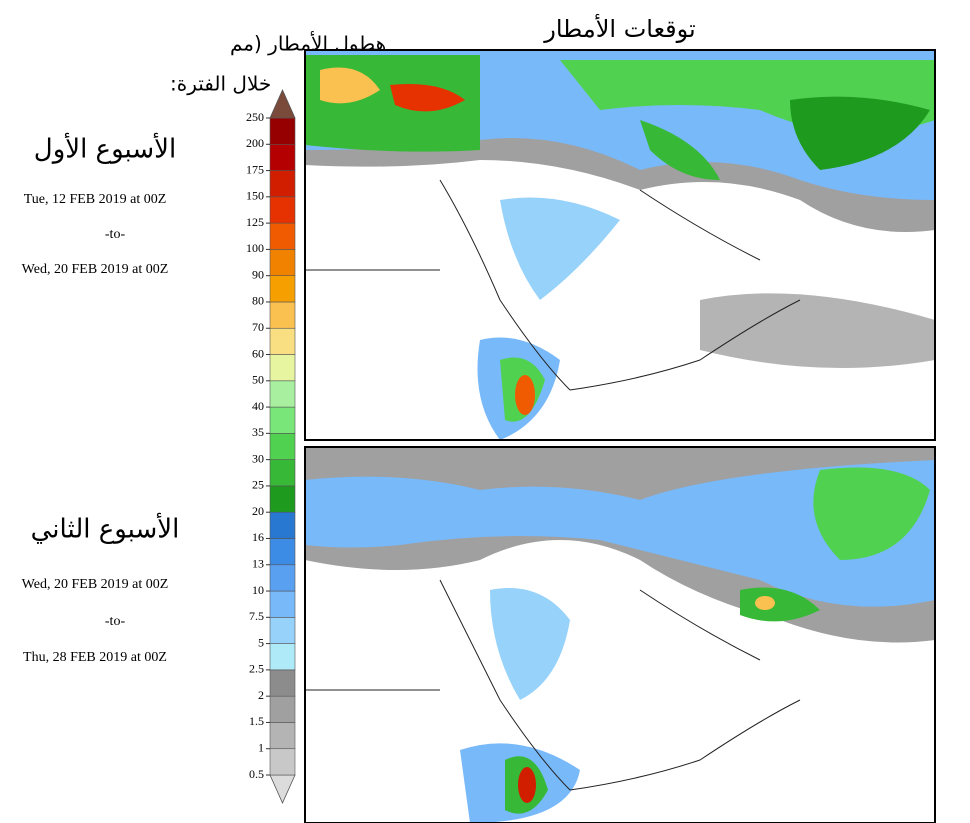 This screenshot has width=970, height=823. I want to click on colorbar-tick-label: 30, so click(258, 458).